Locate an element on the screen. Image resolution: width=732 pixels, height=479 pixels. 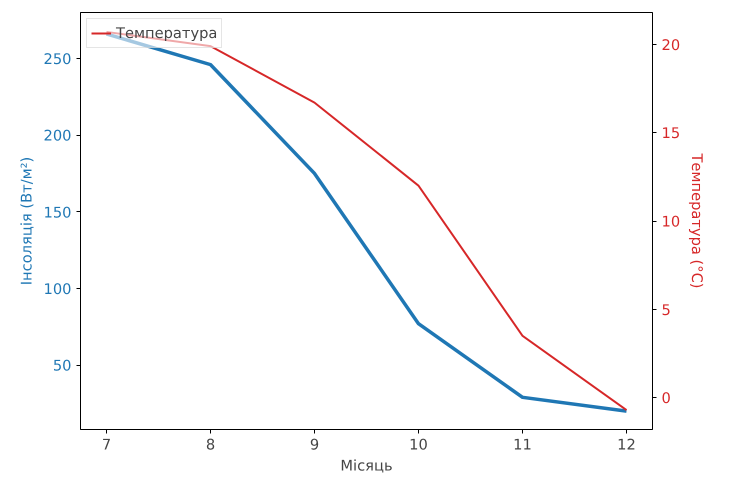
y-tick-label: 50 is located at coordinates (62, 366).